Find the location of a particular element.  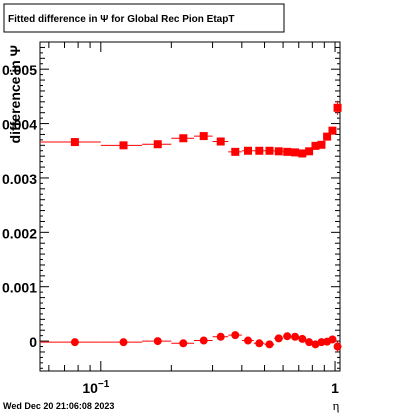

y-tick-label: 0.003 is located at coordinates (19, 179).